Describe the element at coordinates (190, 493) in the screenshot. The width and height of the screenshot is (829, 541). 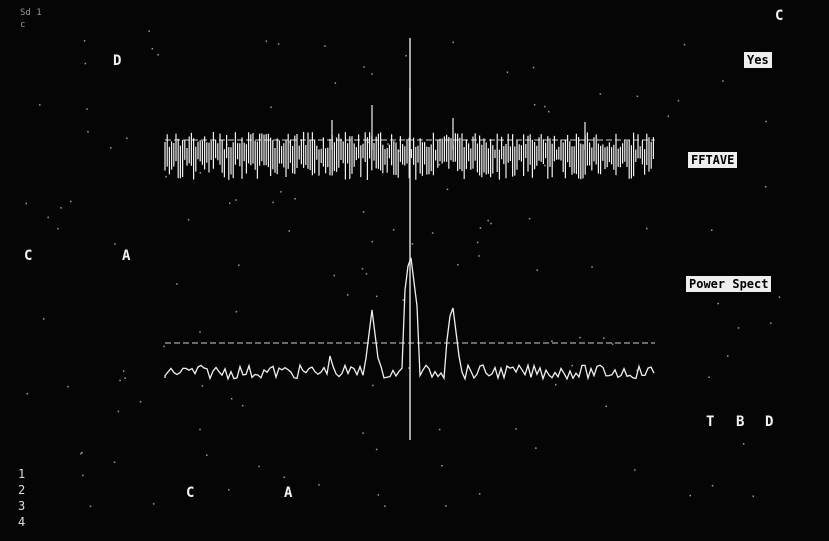
I see `marker-c-bottom: C` at that location.